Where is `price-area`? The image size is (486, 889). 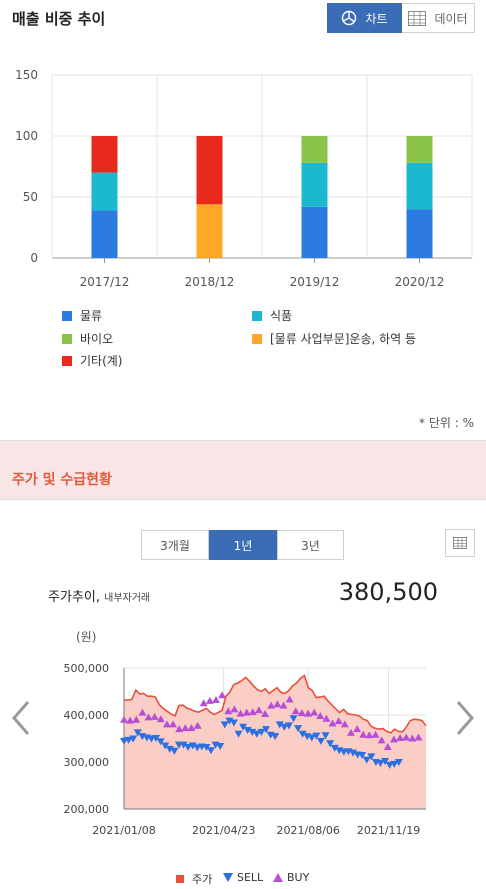
price-area is located at coordinates (275, 742).